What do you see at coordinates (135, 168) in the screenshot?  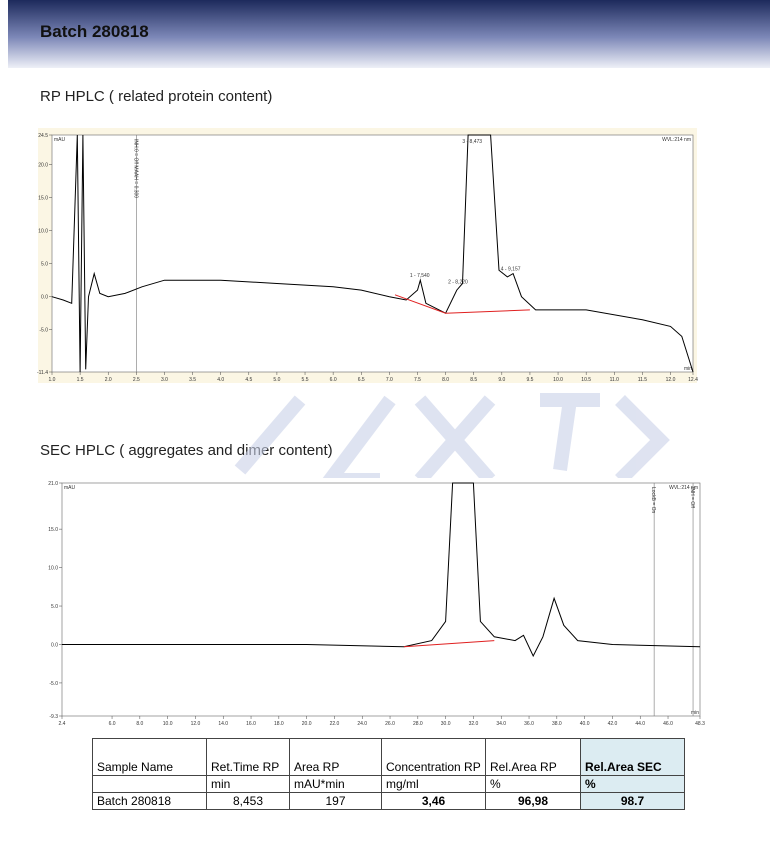 I see `marker-label: INH:0 = Off MAAH = 0.300` at bounding box center [135, 168].